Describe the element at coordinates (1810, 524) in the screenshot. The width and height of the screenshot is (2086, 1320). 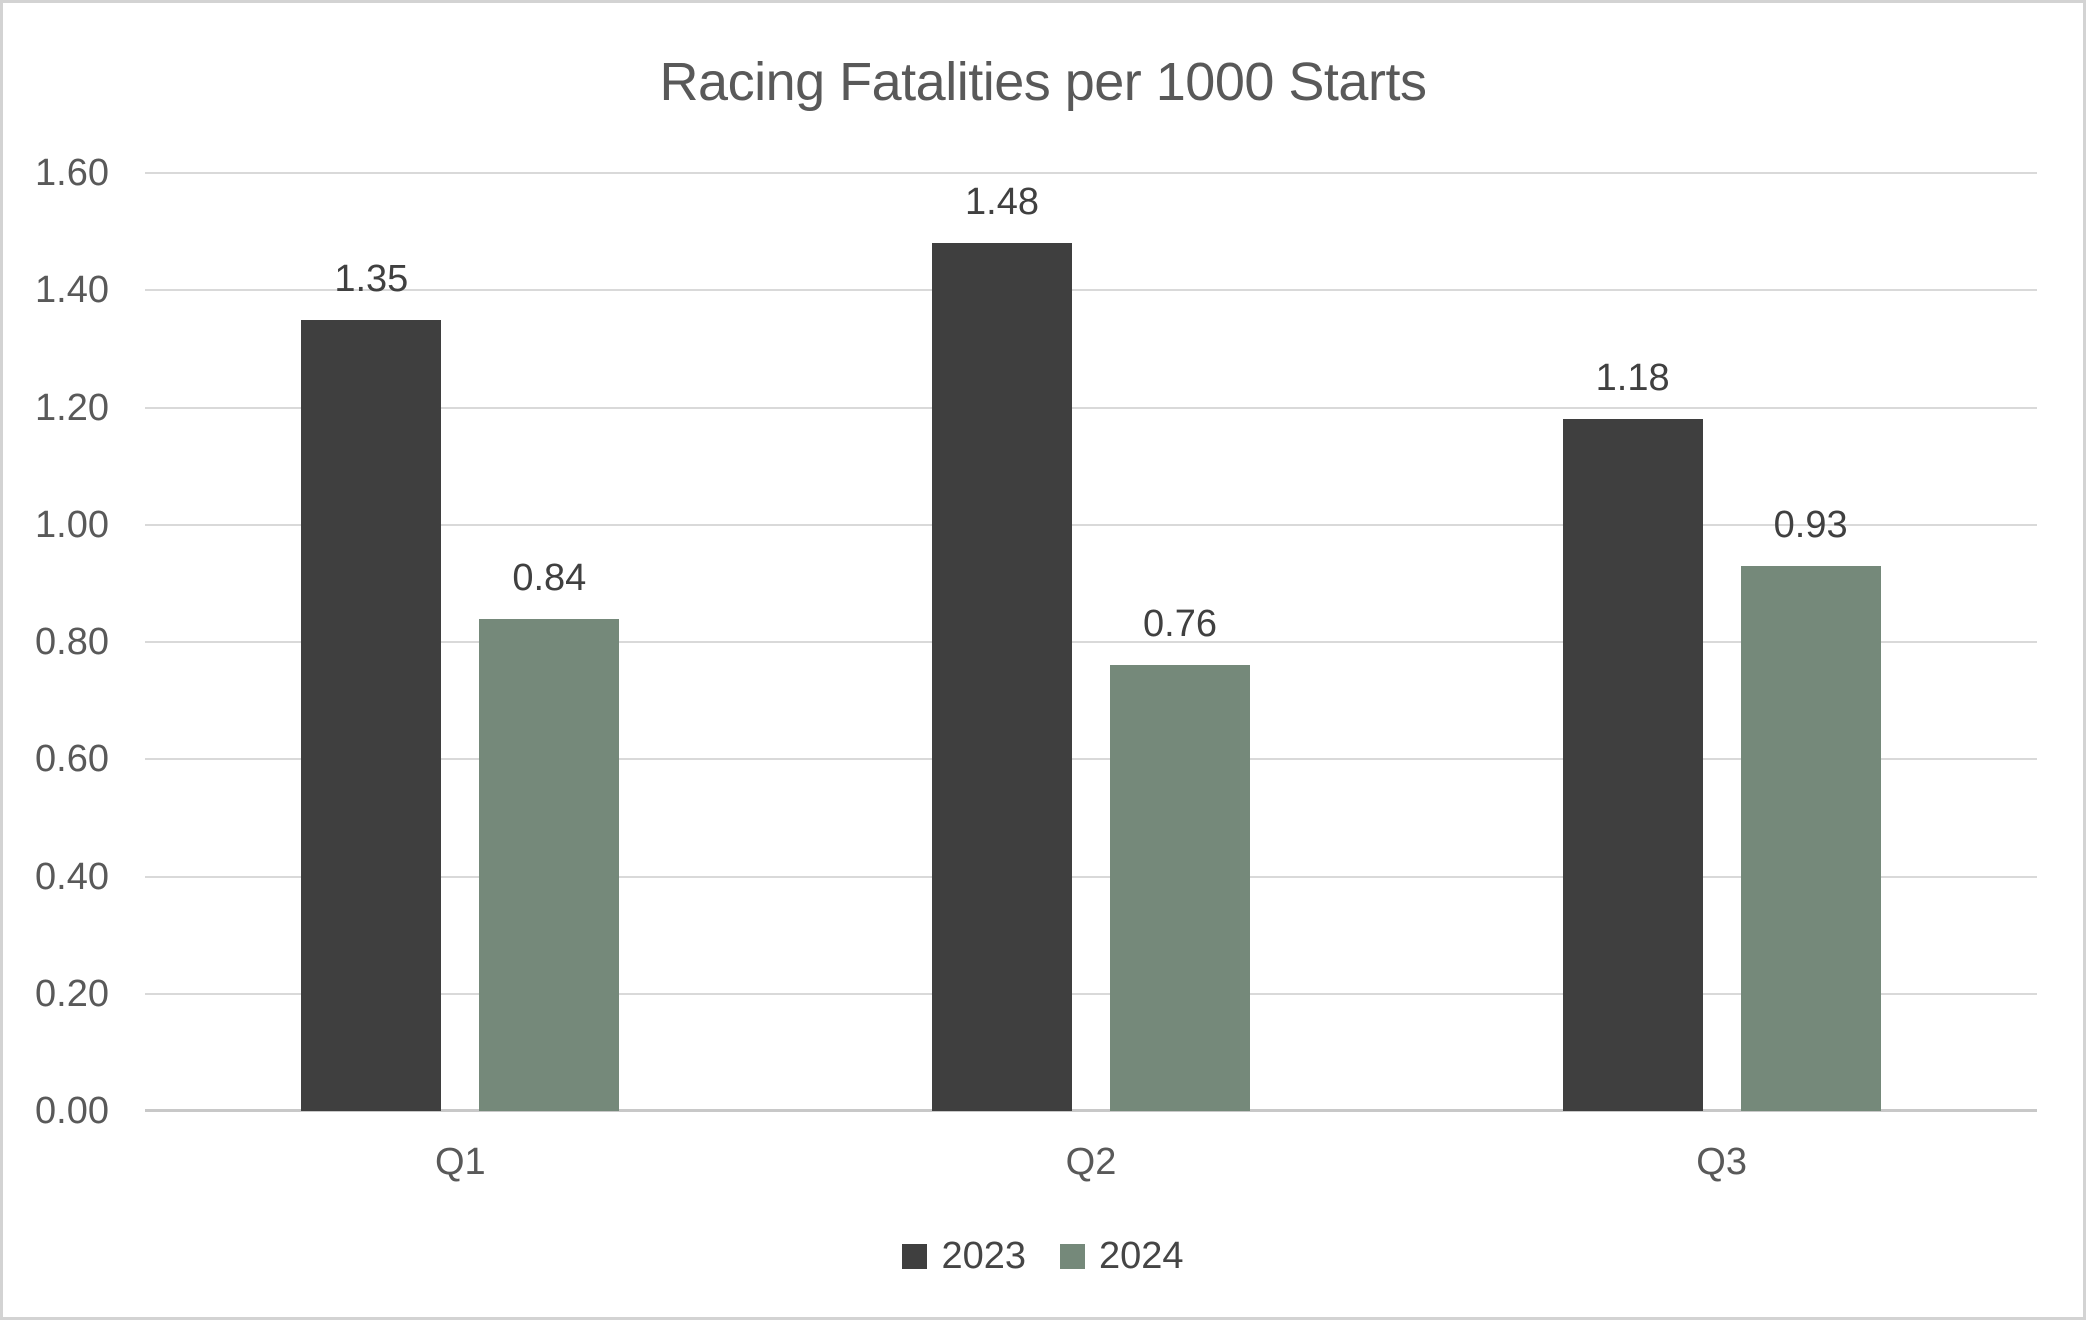
I see `bar-value-label: 0.93` at that location.